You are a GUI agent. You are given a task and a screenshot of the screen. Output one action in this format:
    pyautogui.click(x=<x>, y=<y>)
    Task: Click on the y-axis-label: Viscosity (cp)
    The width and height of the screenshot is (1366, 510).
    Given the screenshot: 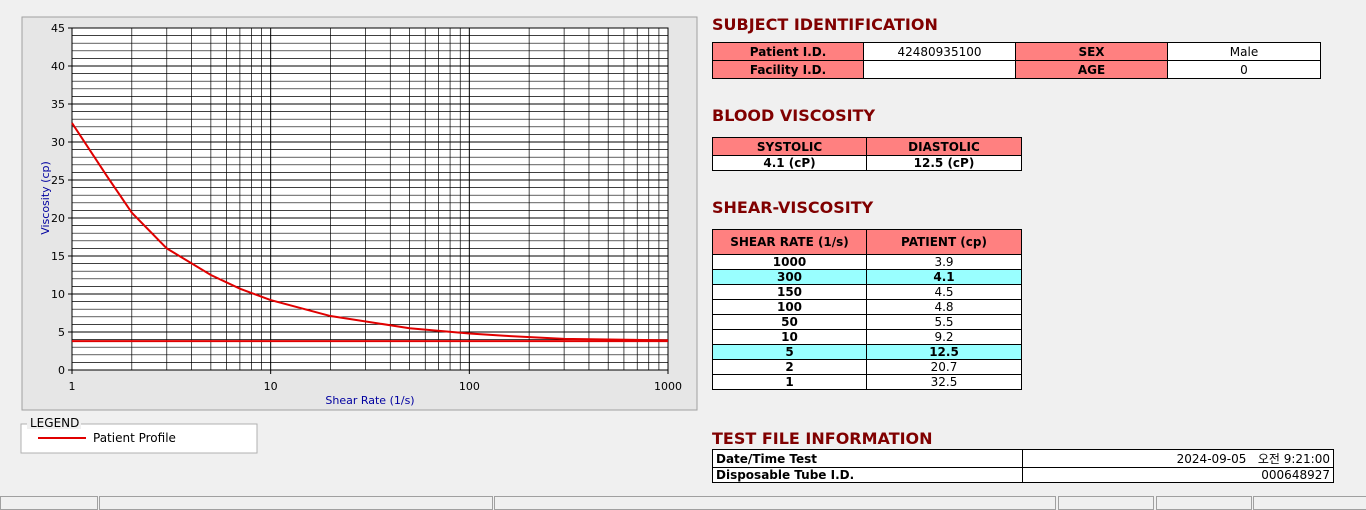 What is the action you would take?
    pyautogui.click(x=45, y=198)
    